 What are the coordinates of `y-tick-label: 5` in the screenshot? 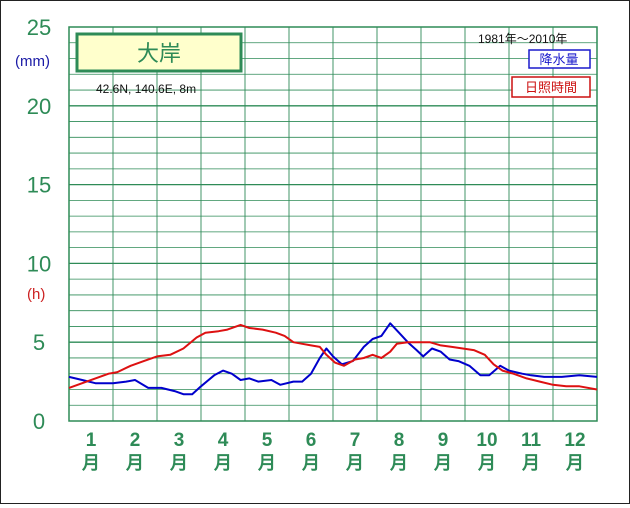 It's located at (39, 342).